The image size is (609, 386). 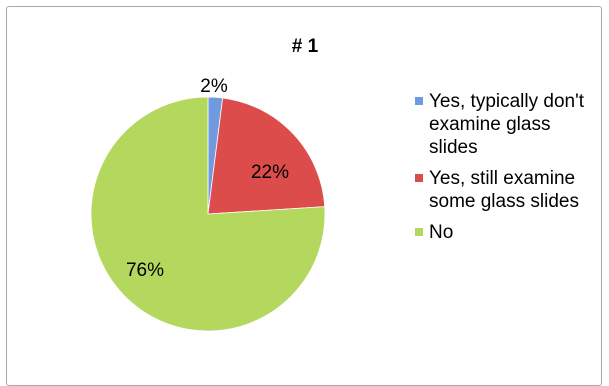 What do you see at coordinates (270, 172) in the screenshot?
I see `slice-label-yes-still: 22%` at bounding box center [270, 172].